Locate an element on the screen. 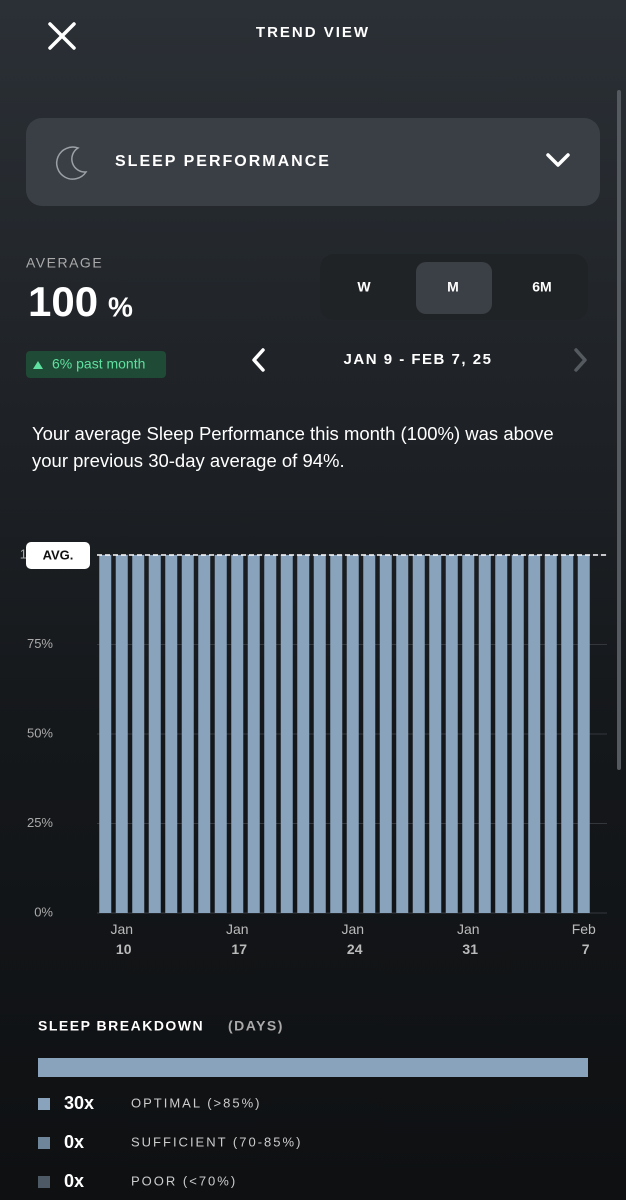 Image resolution: width=626 pixels, height=1200 pixels. page-title: TREND VIEW is located at coordinates (313, 32).